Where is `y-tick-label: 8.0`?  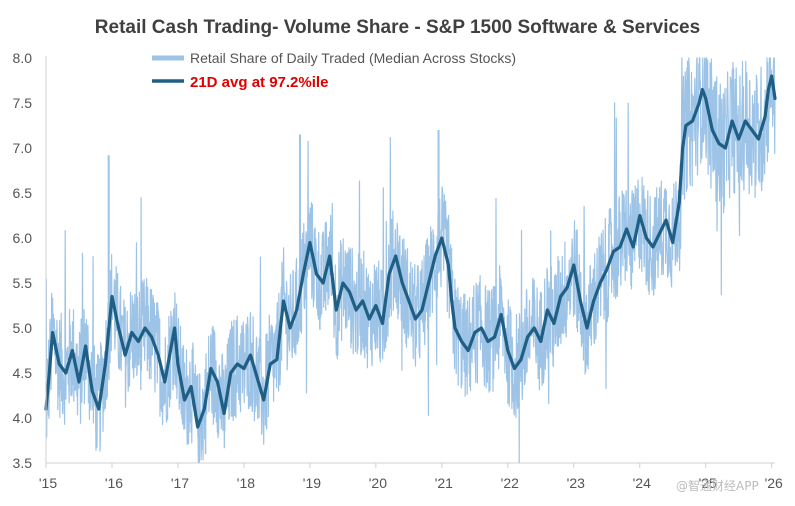 y-tick-label: 8.0 is located at coordinates (23, 58).